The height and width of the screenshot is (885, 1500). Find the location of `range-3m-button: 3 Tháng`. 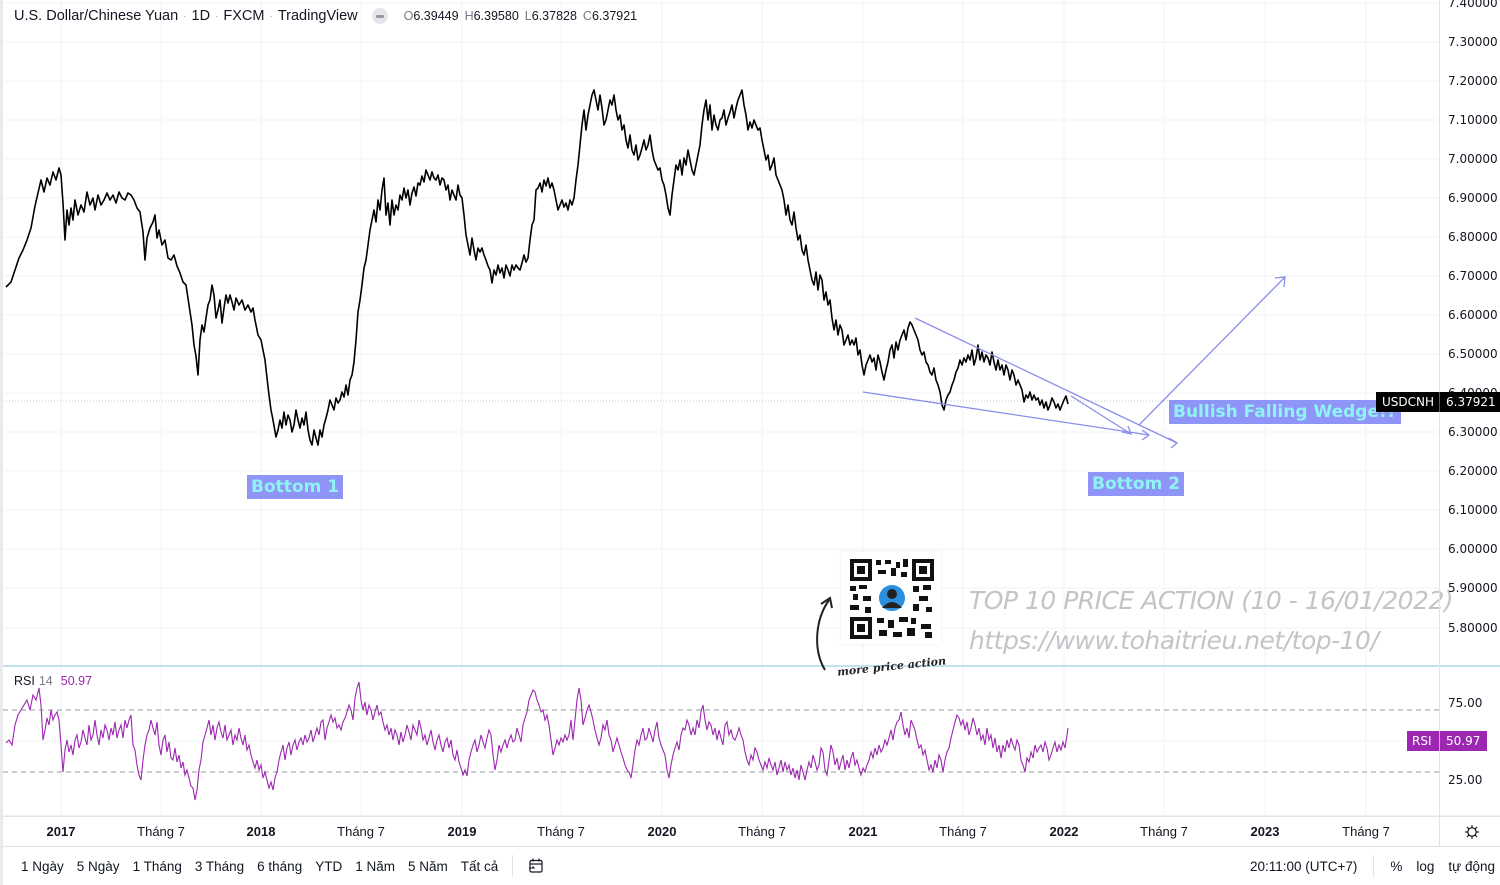

range-3m-button: 3 Tháng is located at coordinates (219, 866).